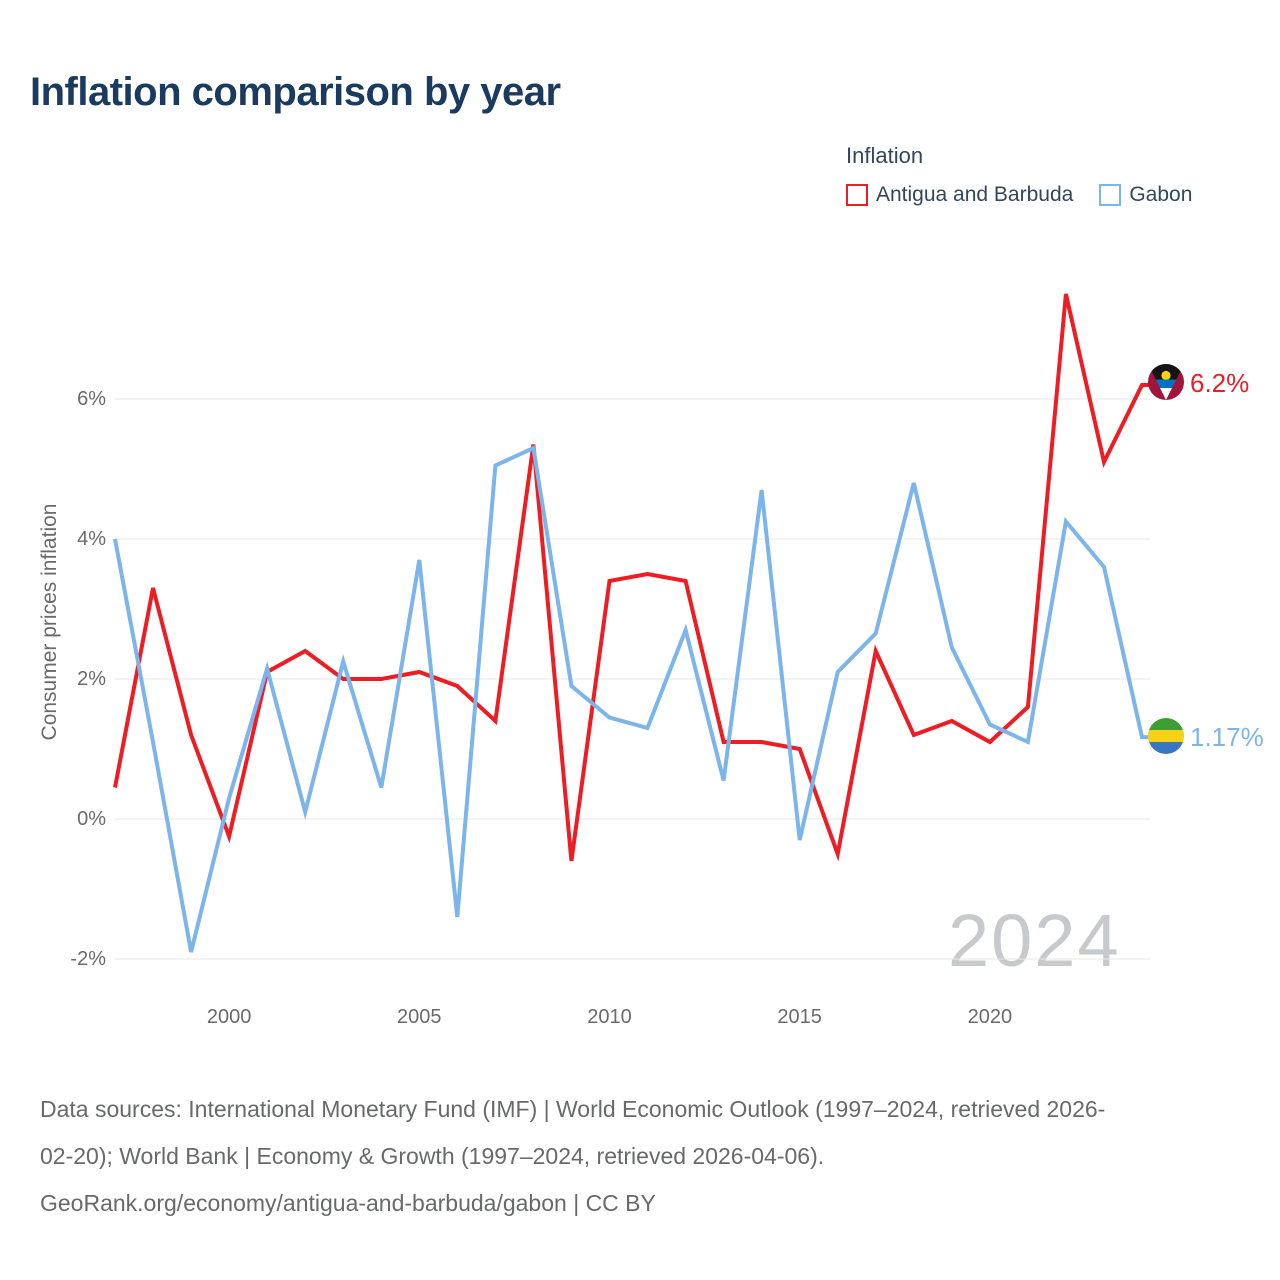  What do you see at coordinates (419, 1017) in the screenshot?
I see `x-tick-2005: 2005` at bounding box center [419, 1017].